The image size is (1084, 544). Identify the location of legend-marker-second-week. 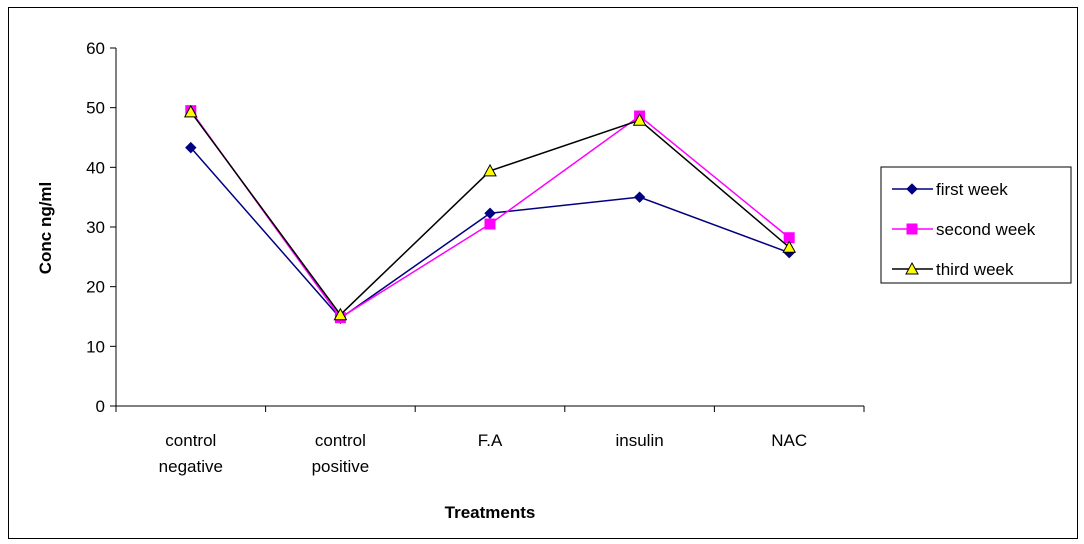
(912, 229).